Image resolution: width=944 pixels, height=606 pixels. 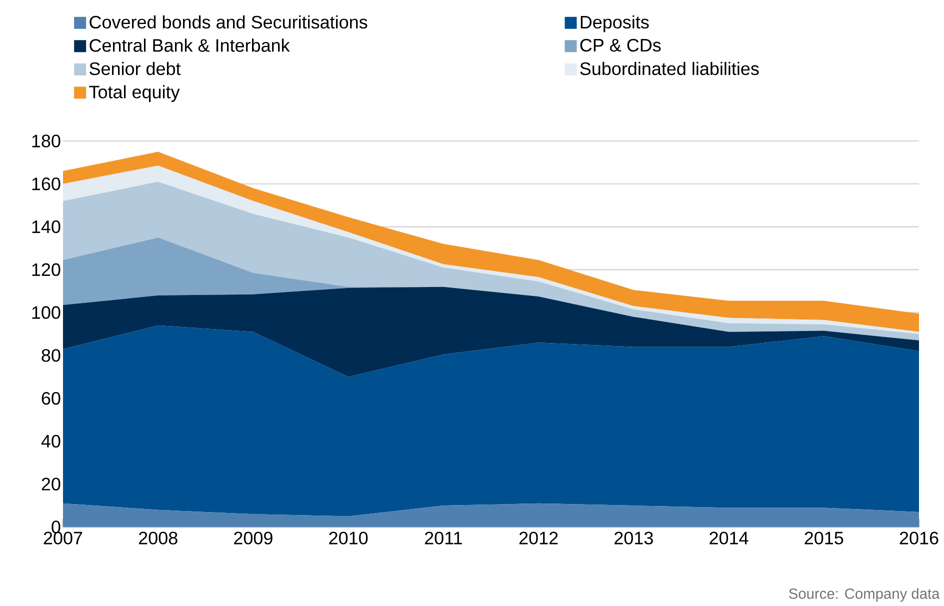 What do you see at coordinates (51, 355) in the screenshot?
I see `y-tick-label: 80` at bounding box center [51, 355].